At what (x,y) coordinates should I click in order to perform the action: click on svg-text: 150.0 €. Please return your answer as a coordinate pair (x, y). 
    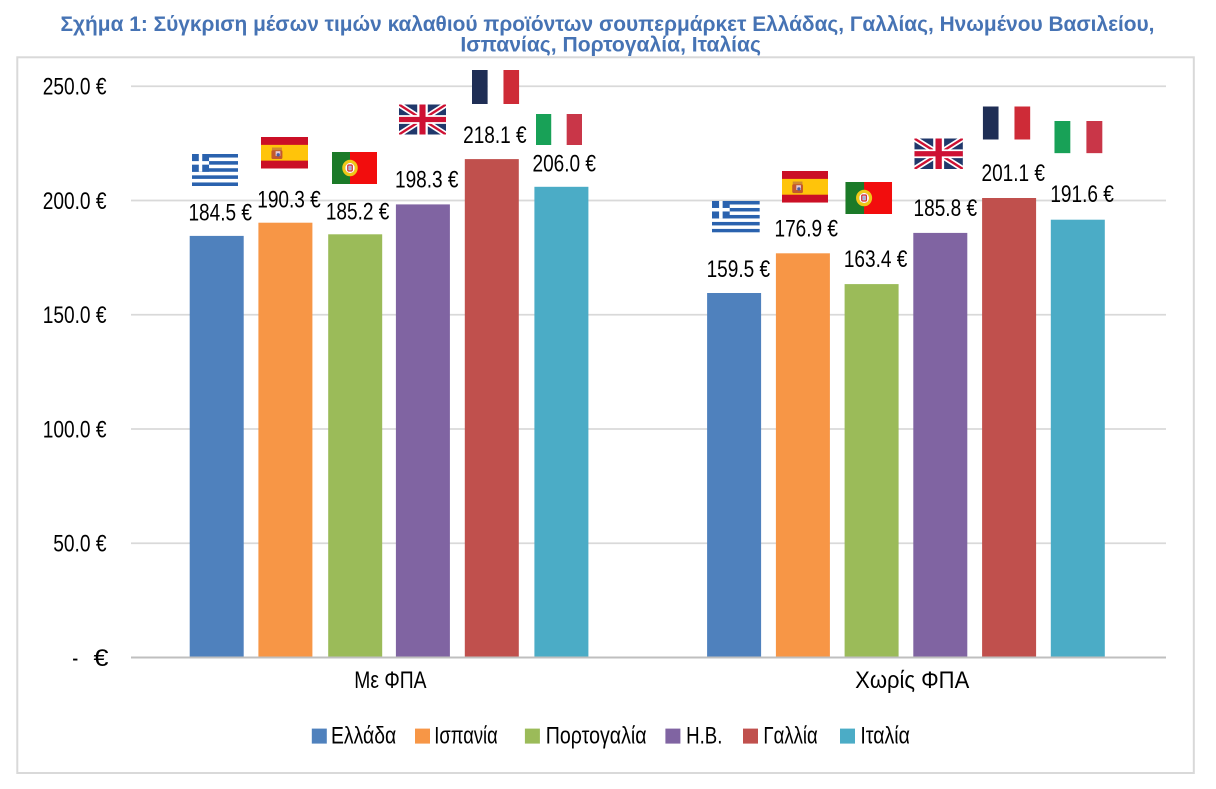
    Looking at the image, I should click on (75, 315).